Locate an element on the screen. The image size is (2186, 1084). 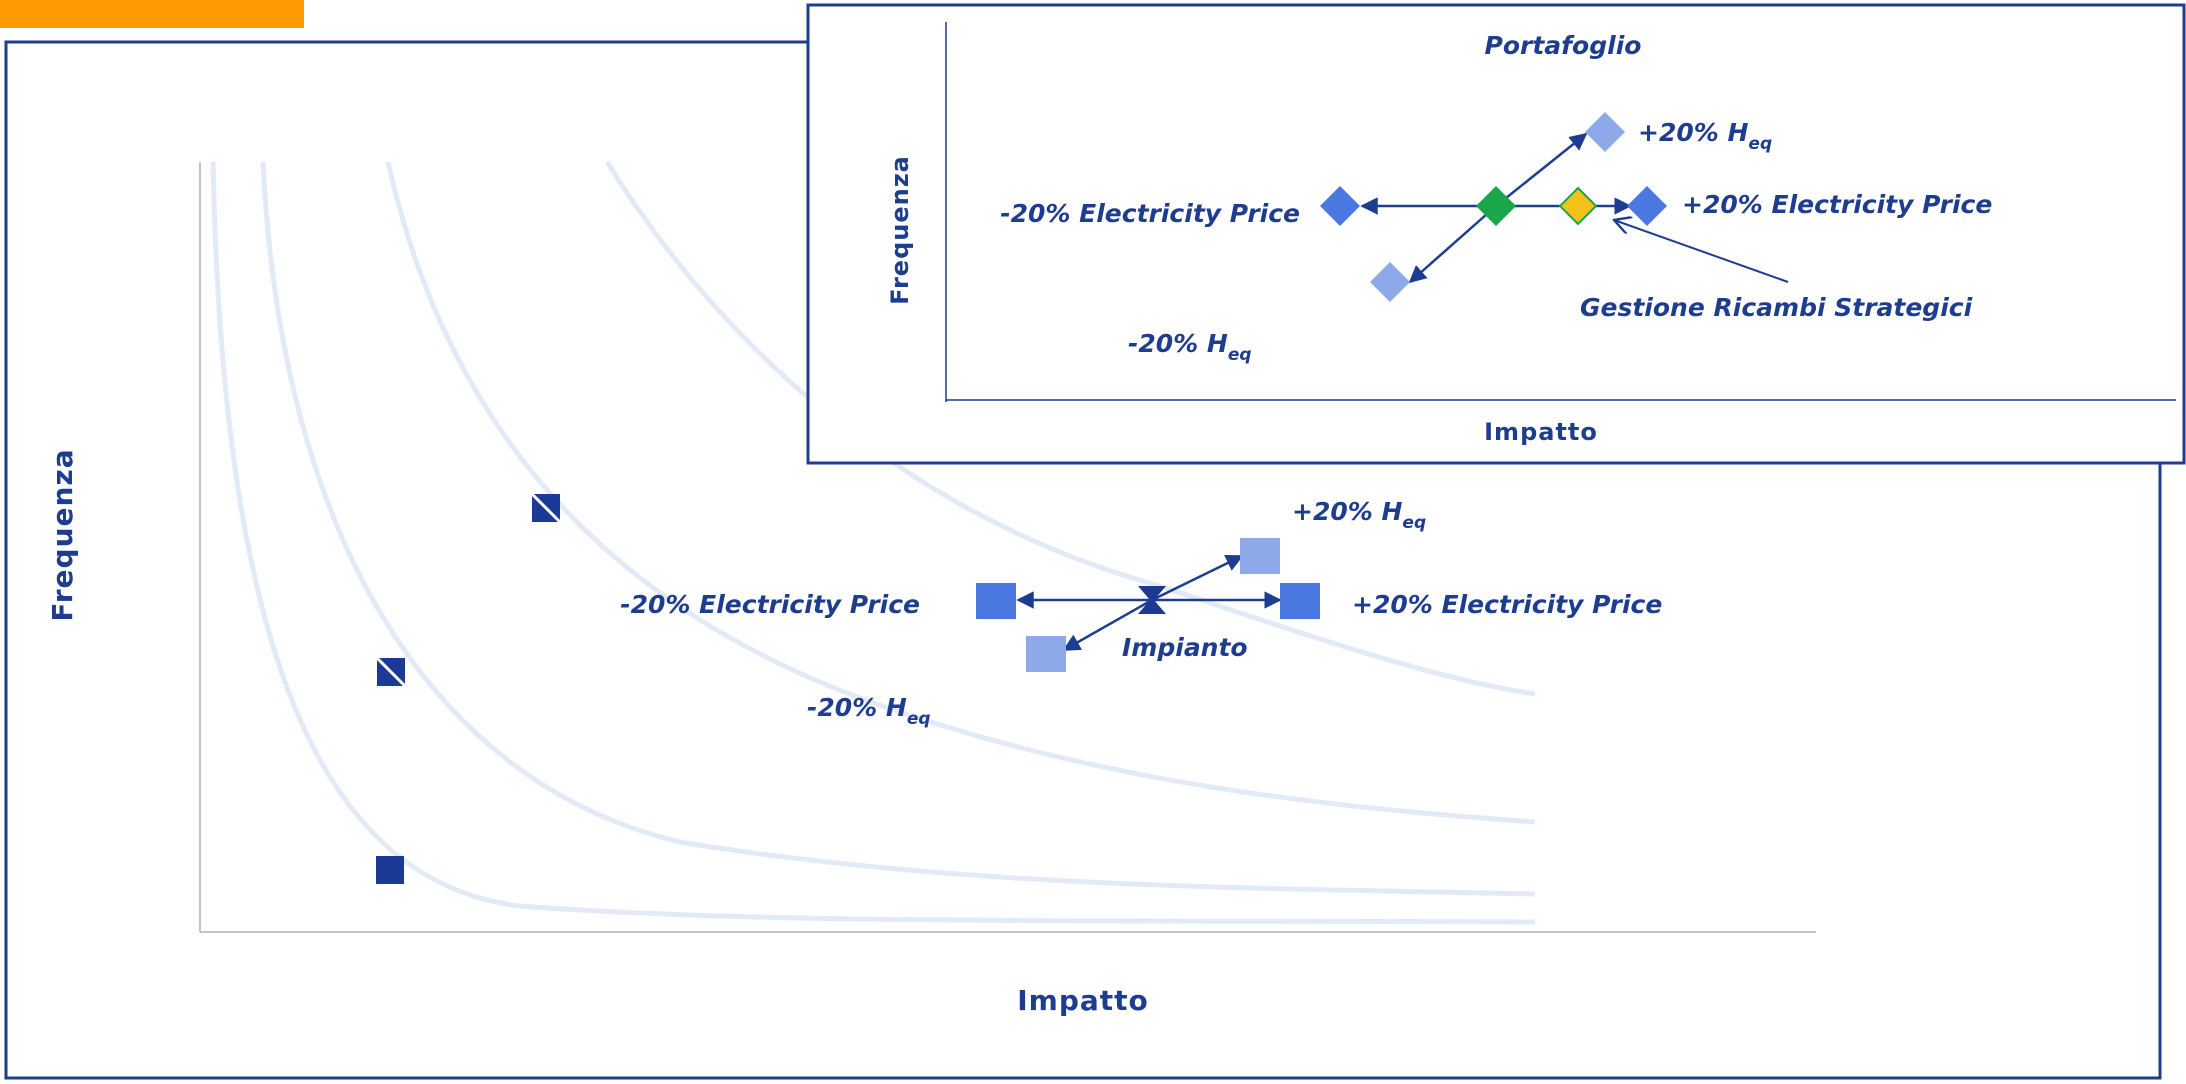
label-plus-heq: +20% Heq is located at coordinates (1359, 515).